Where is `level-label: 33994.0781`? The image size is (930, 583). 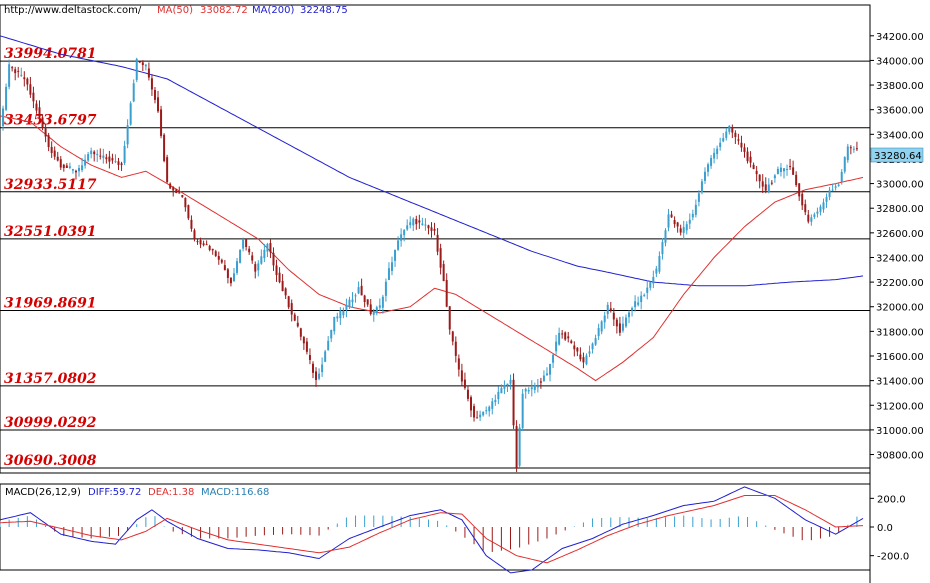
level-label: 33994.0781 is located at coordinates (50, 54).